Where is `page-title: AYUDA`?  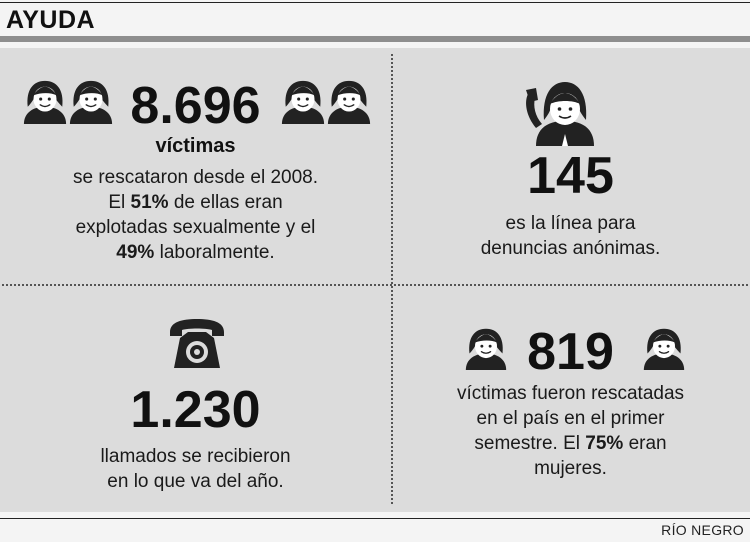 page-title: AYUDA is located at coordinates (51, 20).